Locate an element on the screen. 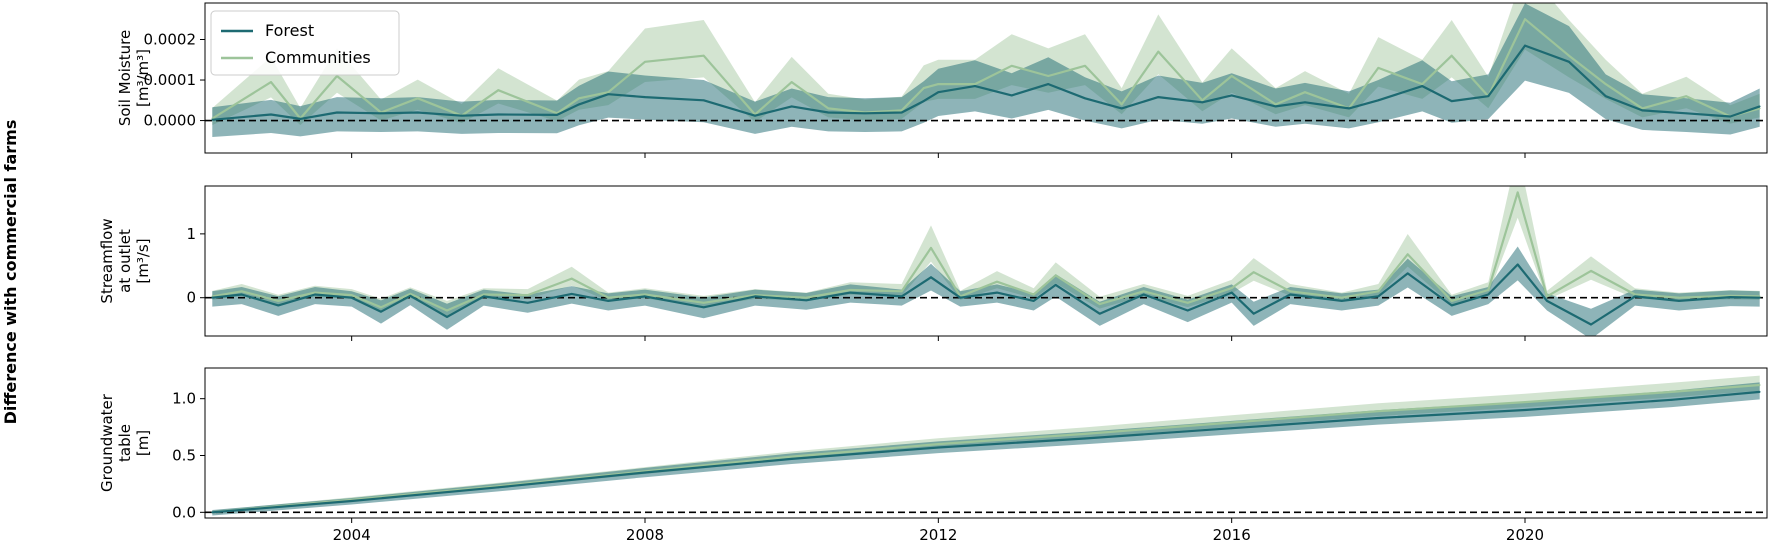 This screenshot has height=550, width=1770. x-tick-label: 2008 is located at coordinates (645, 535).